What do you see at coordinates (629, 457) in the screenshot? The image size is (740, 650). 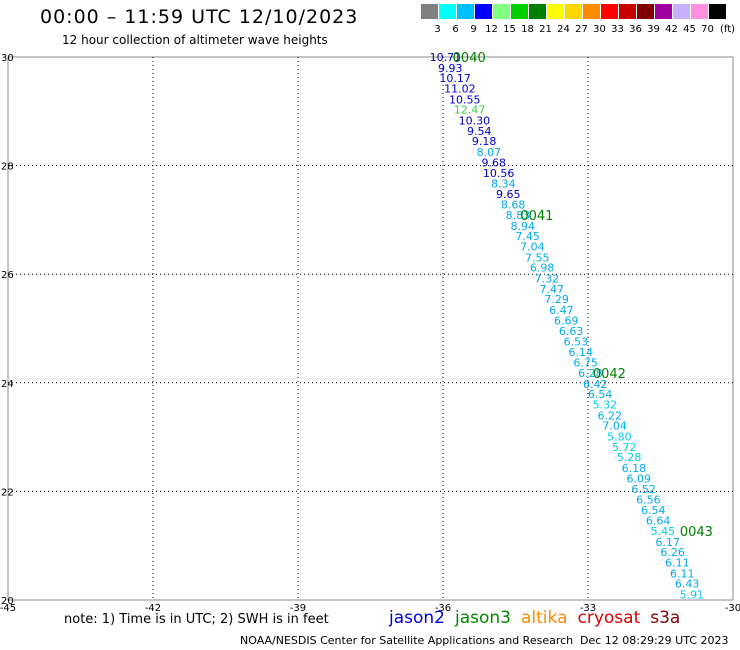 I see `wave-height-point: 5.28` at bounding box center [629, 457].